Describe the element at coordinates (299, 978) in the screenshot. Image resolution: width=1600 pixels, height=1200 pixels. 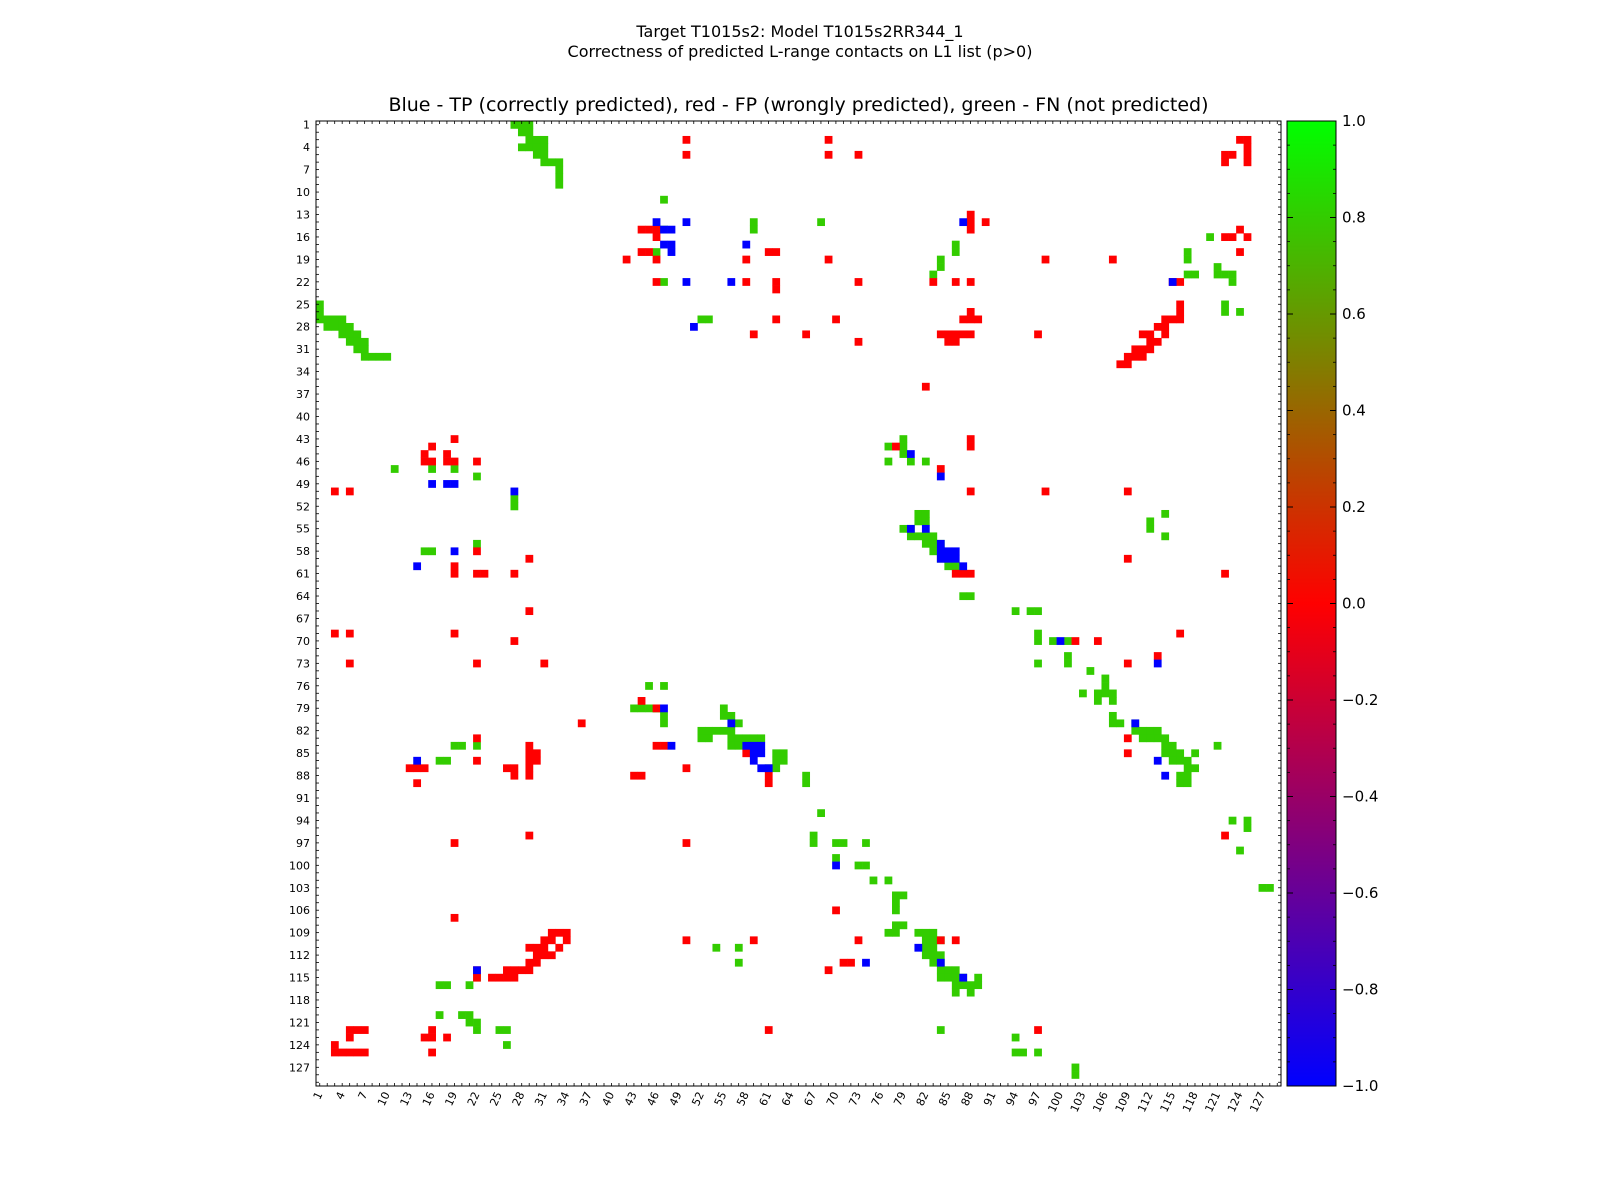
I see `y-tick-label: 115` at that location.